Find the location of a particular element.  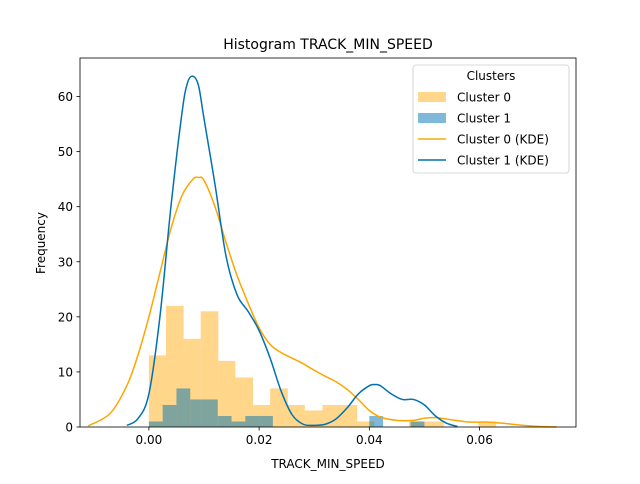

y-tick-label: 10 is located at coordinates (65, 372).